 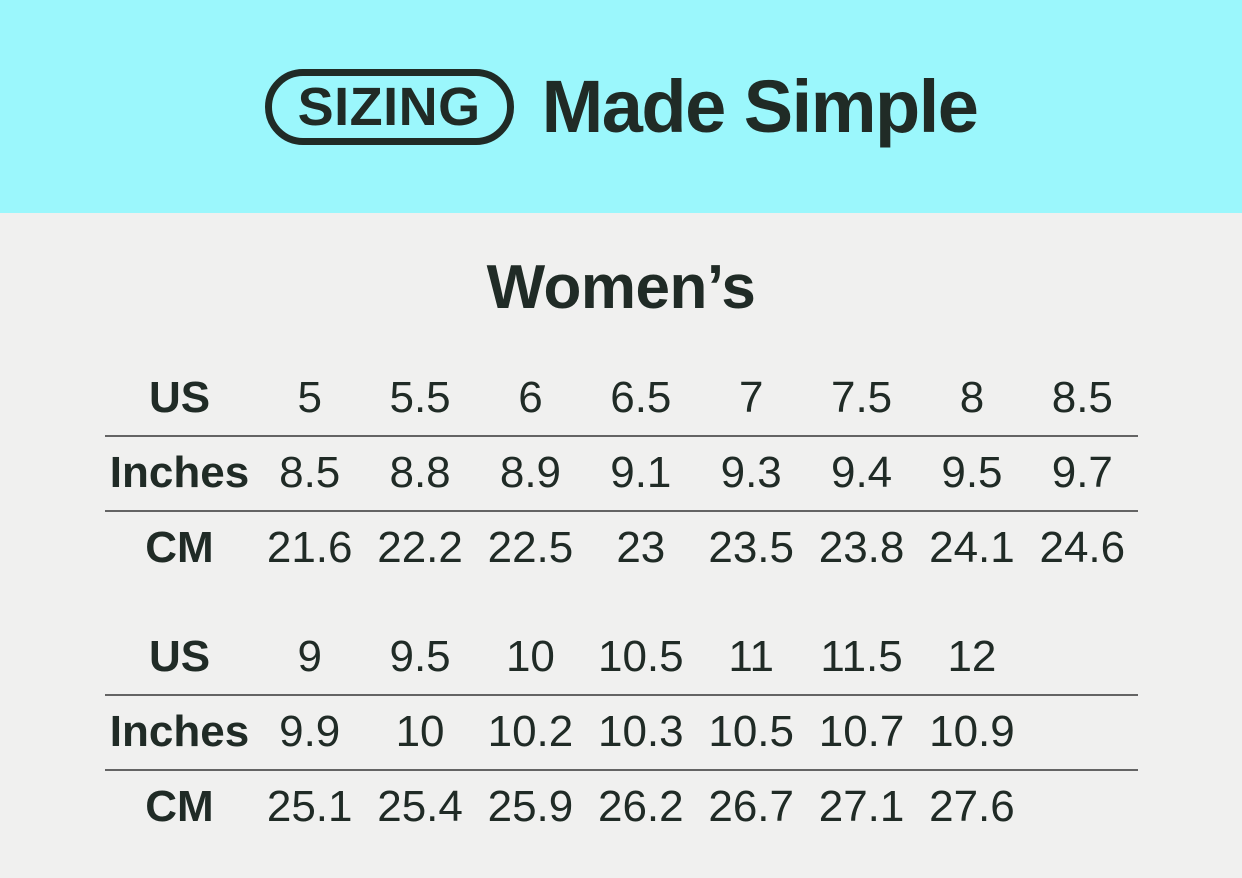 What do you see at coordinates (751, 473) in the screenshot?
I see `size-value: 9.3` at bounding box center [751, 473].